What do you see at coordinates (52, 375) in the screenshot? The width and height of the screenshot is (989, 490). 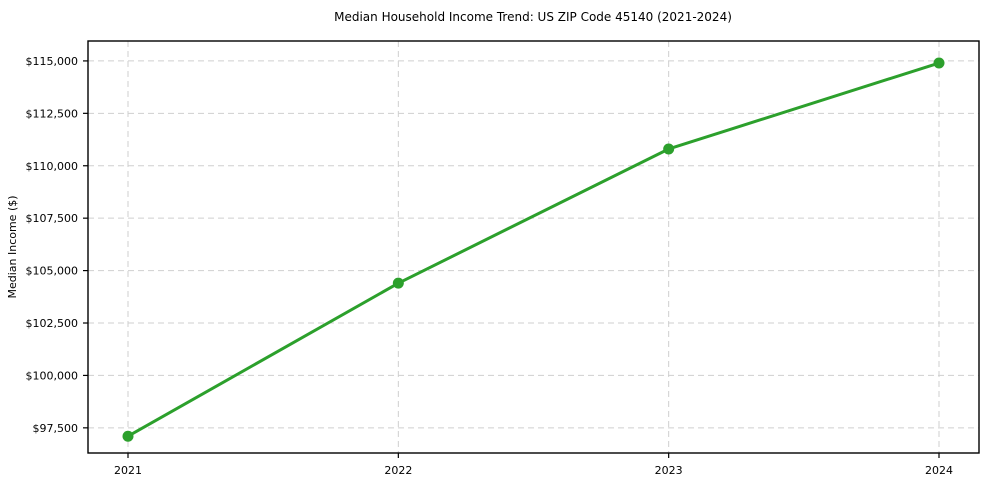 I see `y-tick-label: $100,000` at bounding box center [52, 375].